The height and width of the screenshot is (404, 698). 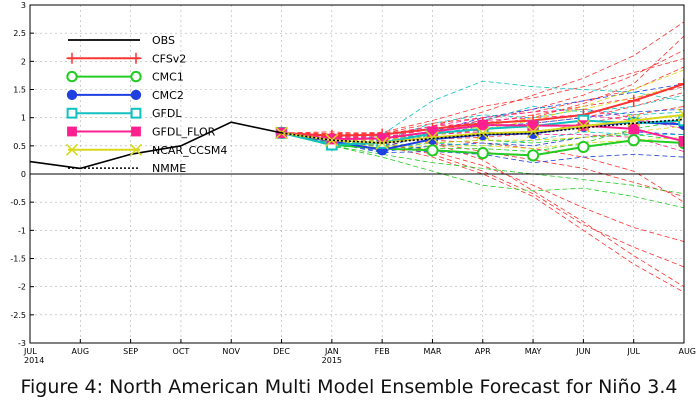 I want to click on x-tick-label-6: JAN, so click(x=331, y=351).